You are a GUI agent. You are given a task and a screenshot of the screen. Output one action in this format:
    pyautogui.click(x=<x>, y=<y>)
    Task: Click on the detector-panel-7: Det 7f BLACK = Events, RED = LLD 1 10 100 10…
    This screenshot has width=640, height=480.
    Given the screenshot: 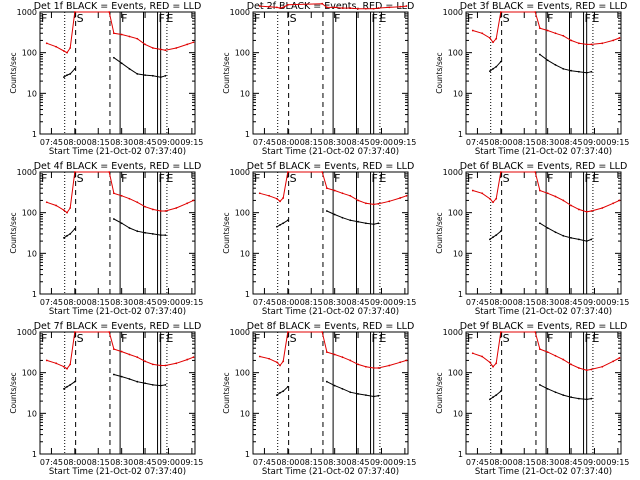 What is the action you would take?
    pyautogui.click(x=106, y=399)
    